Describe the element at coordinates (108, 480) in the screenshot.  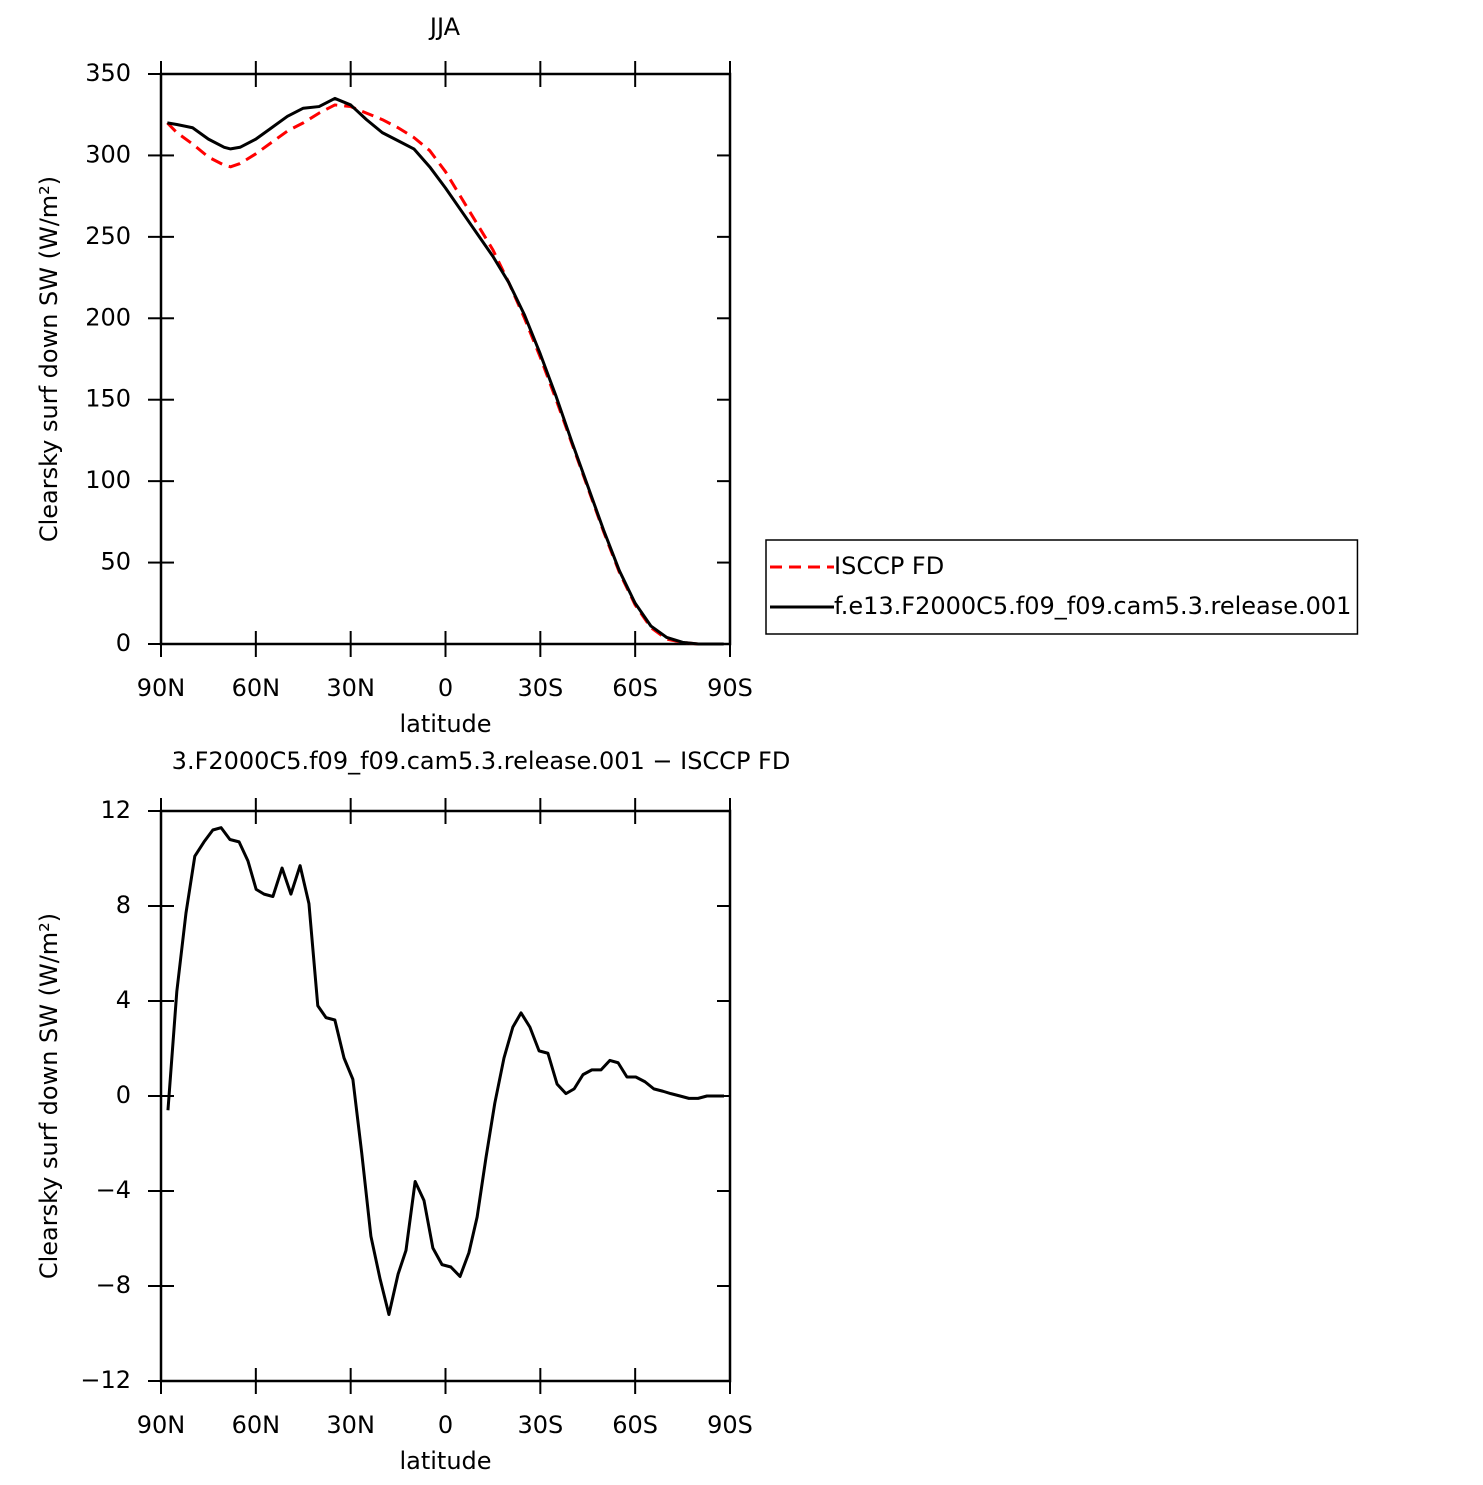
I see `y-tick-label: 100` at that location.